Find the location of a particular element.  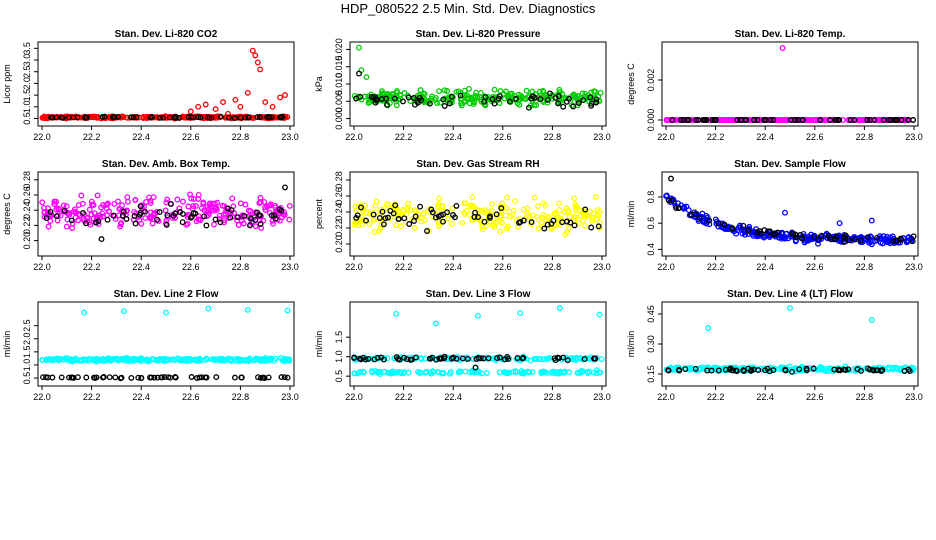

x-tick-label: 22.4 is located at coordinates (141, 267).